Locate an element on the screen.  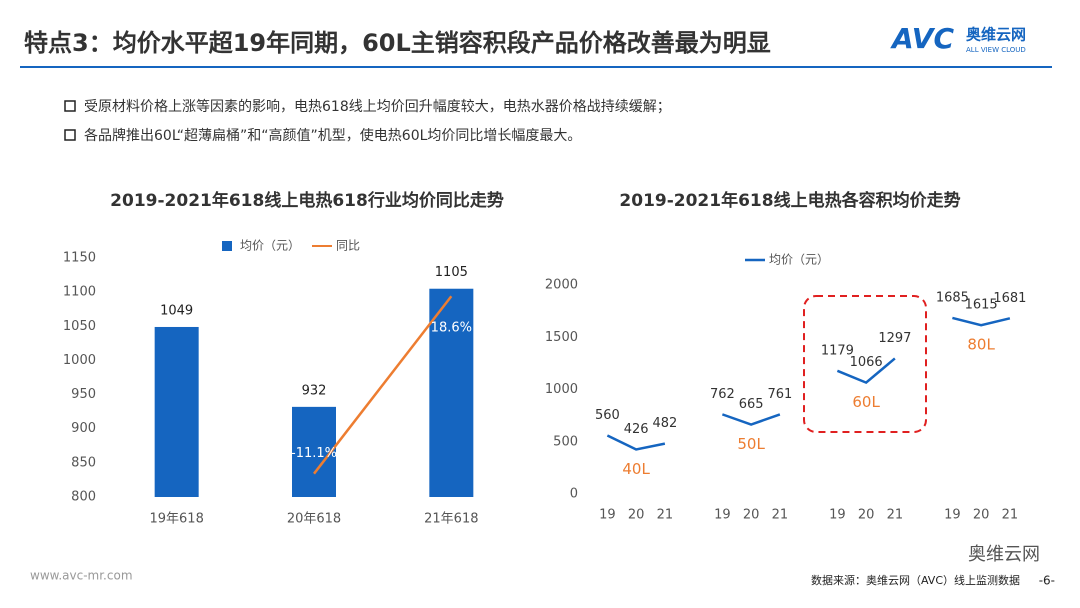
legend-swatch is located at coordinates (227, 246).